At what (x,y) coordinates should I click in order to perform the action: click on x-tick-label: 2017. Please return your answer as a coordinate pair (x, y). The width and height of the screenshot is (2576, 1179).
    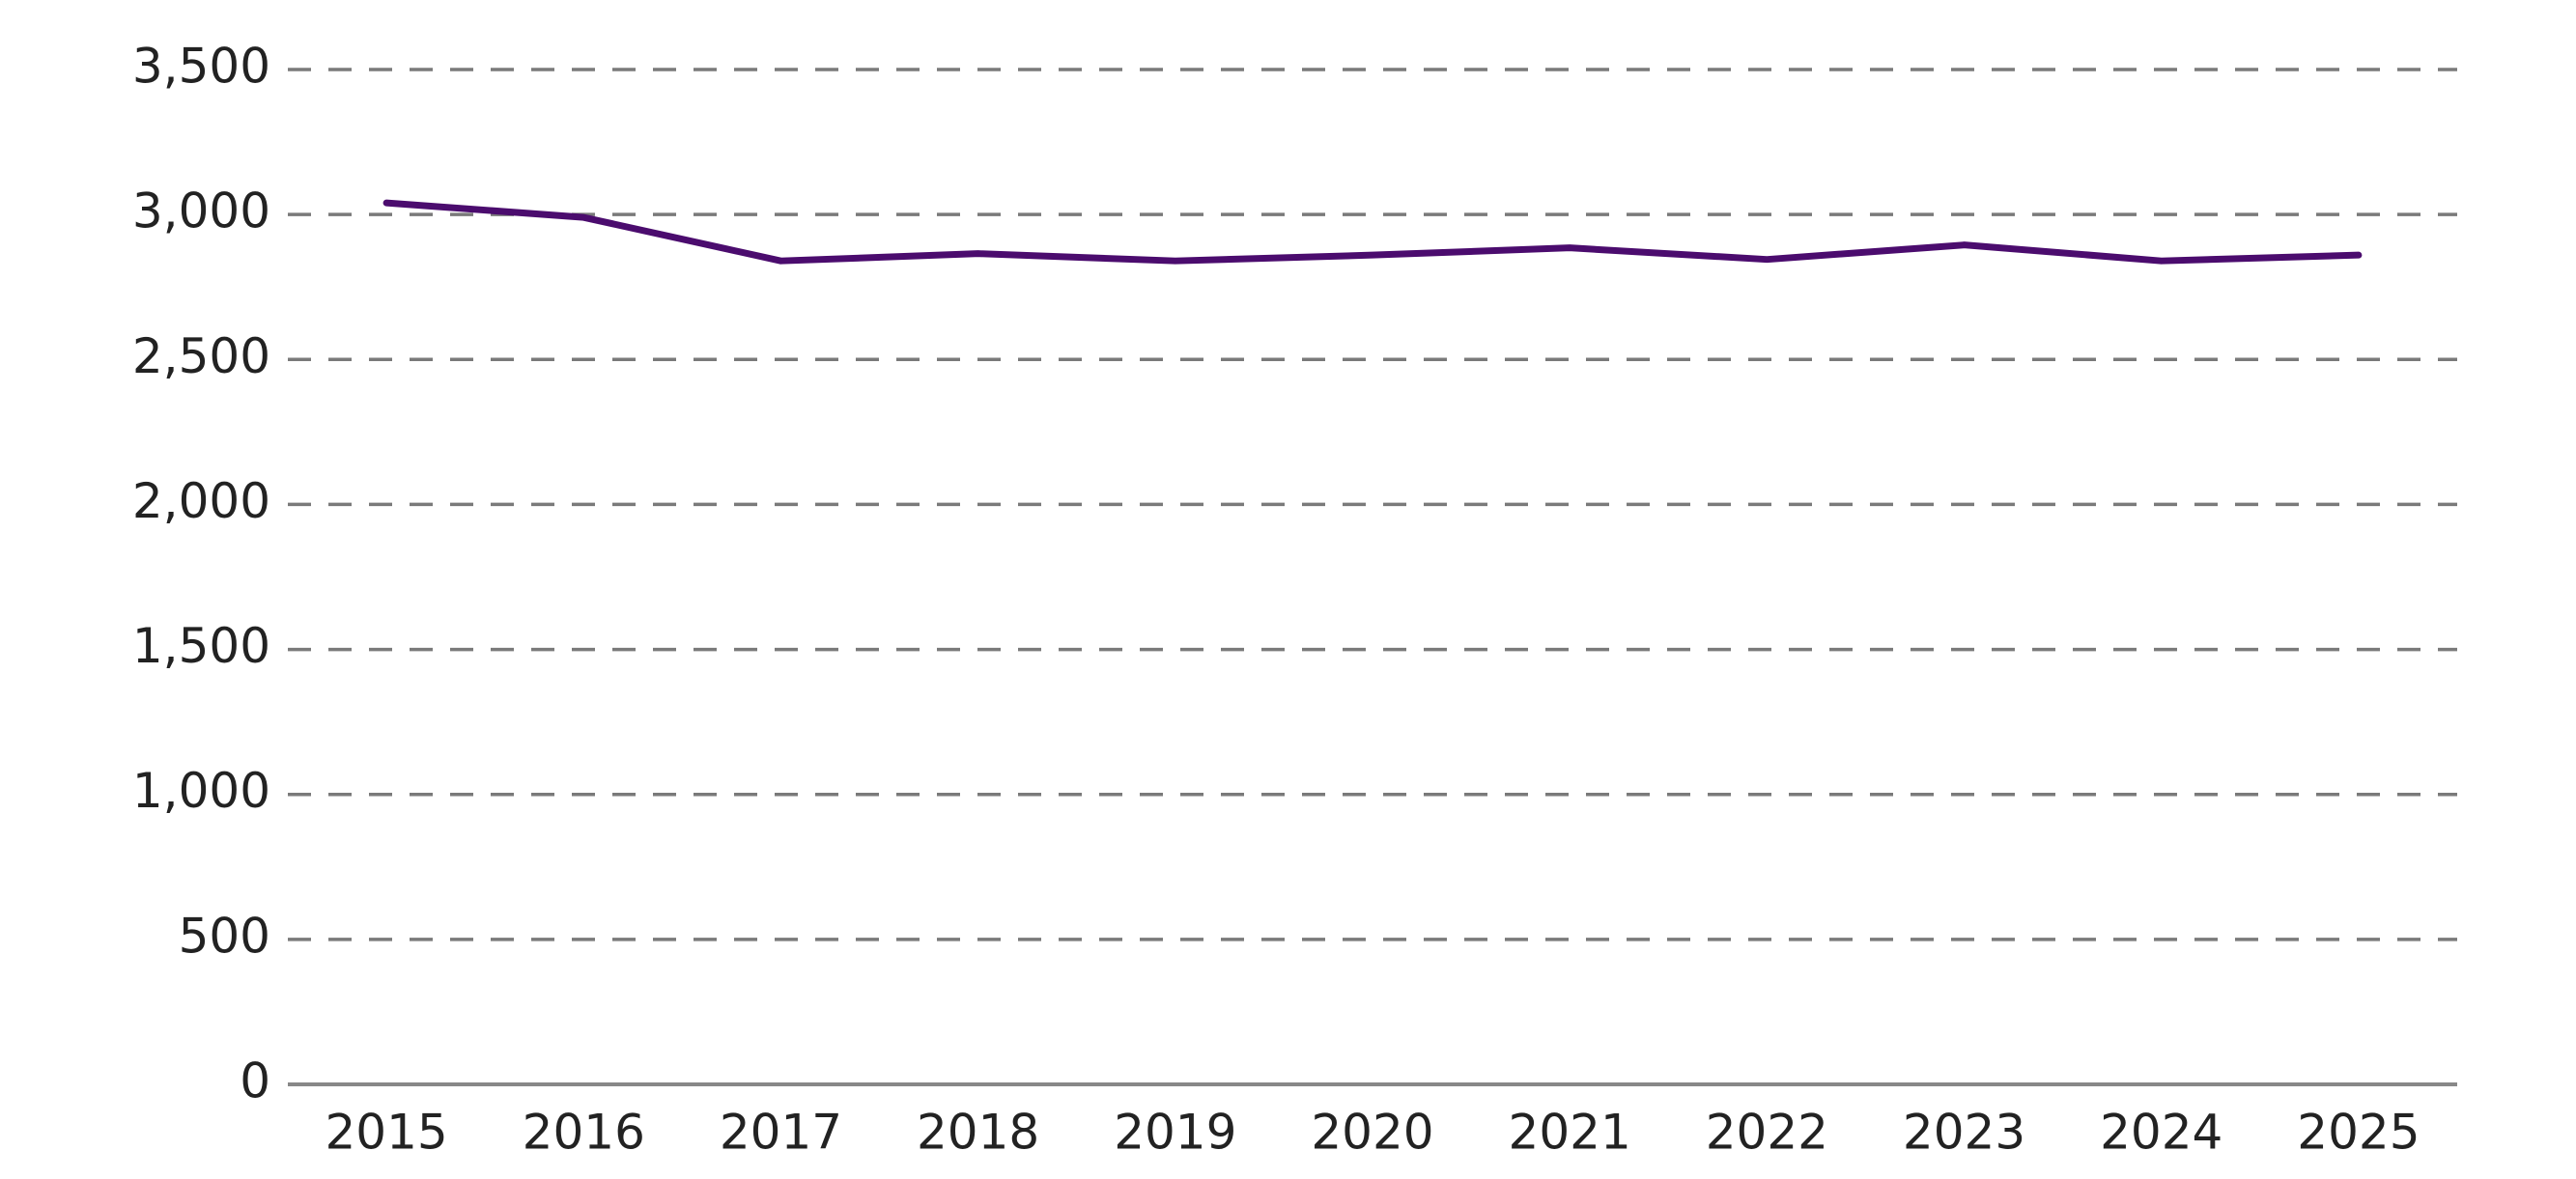
    Looking at the image, I should click on (781, 1133).